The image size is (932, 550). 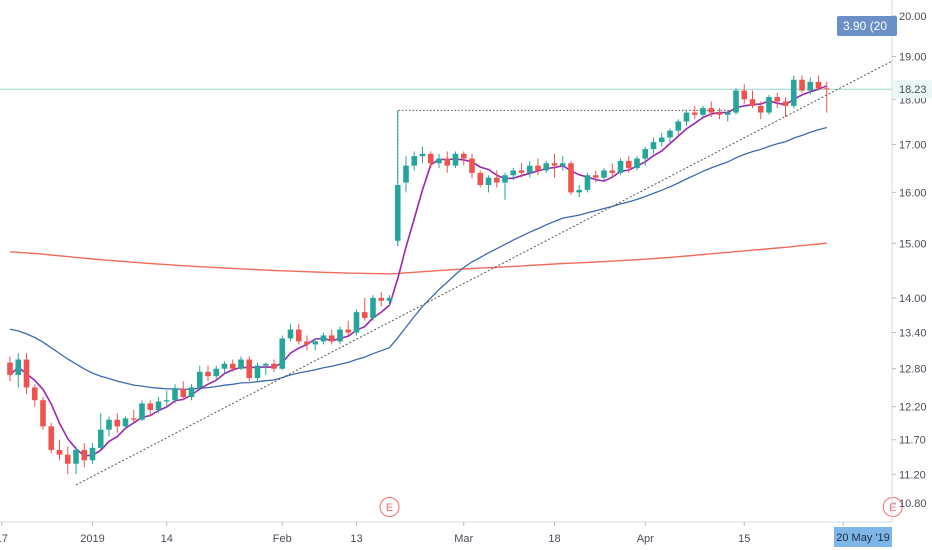 What do you see at coordinates (913, 299) in the screenshot?
I see `price-tick-label: 14.00` at bounding box center [913, 299].